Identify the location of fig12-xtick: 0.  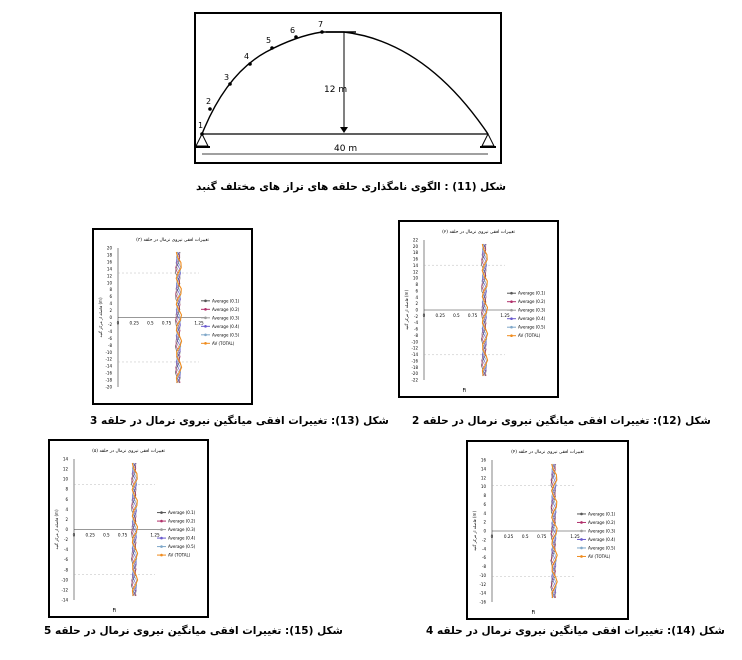
(424, 315).